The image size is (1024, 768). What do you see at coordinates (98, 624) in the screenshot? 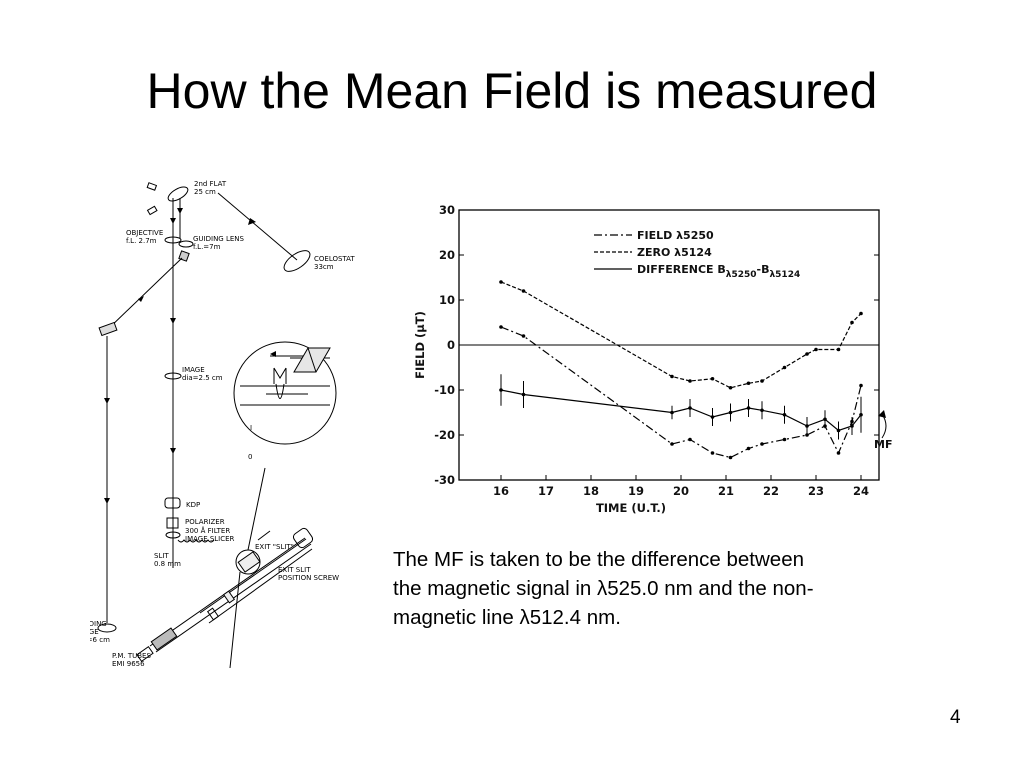
I see `label-guiding-image: GUIDING` at bounding box center [98, 624].